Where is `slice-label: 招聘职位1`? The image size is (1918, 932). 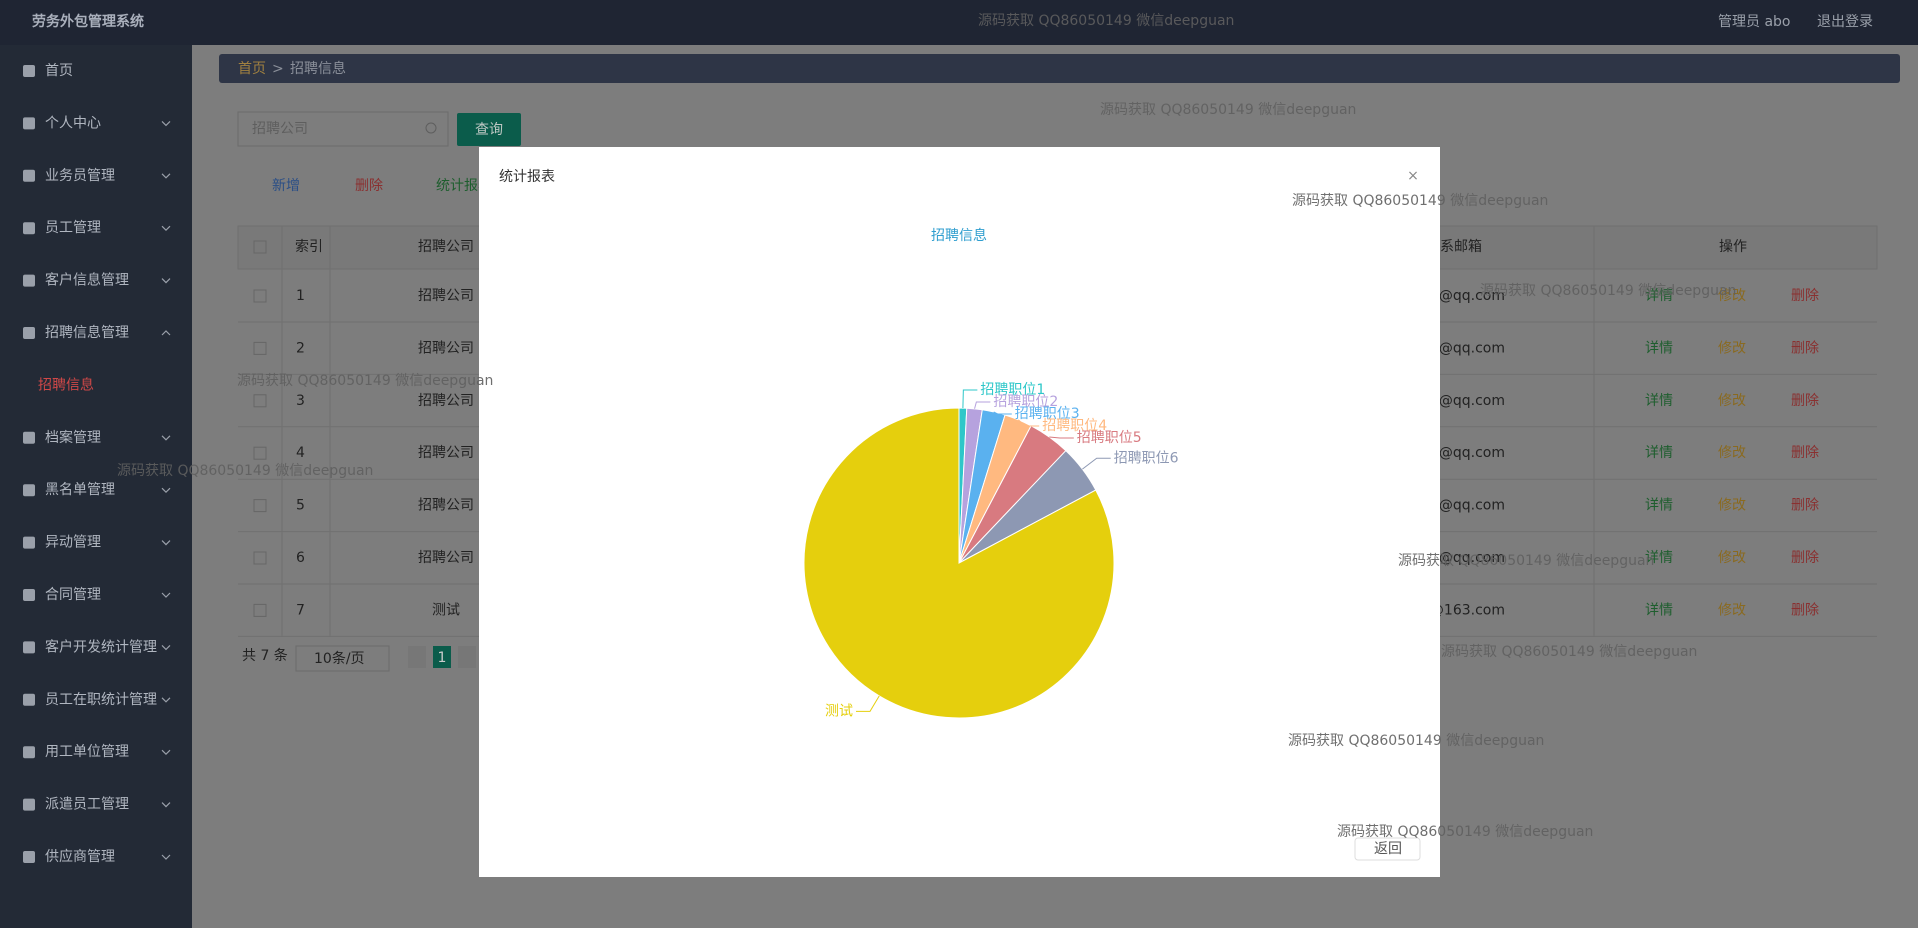
slice-label: 招聘职位1 is located at coordinates (1012, 390).